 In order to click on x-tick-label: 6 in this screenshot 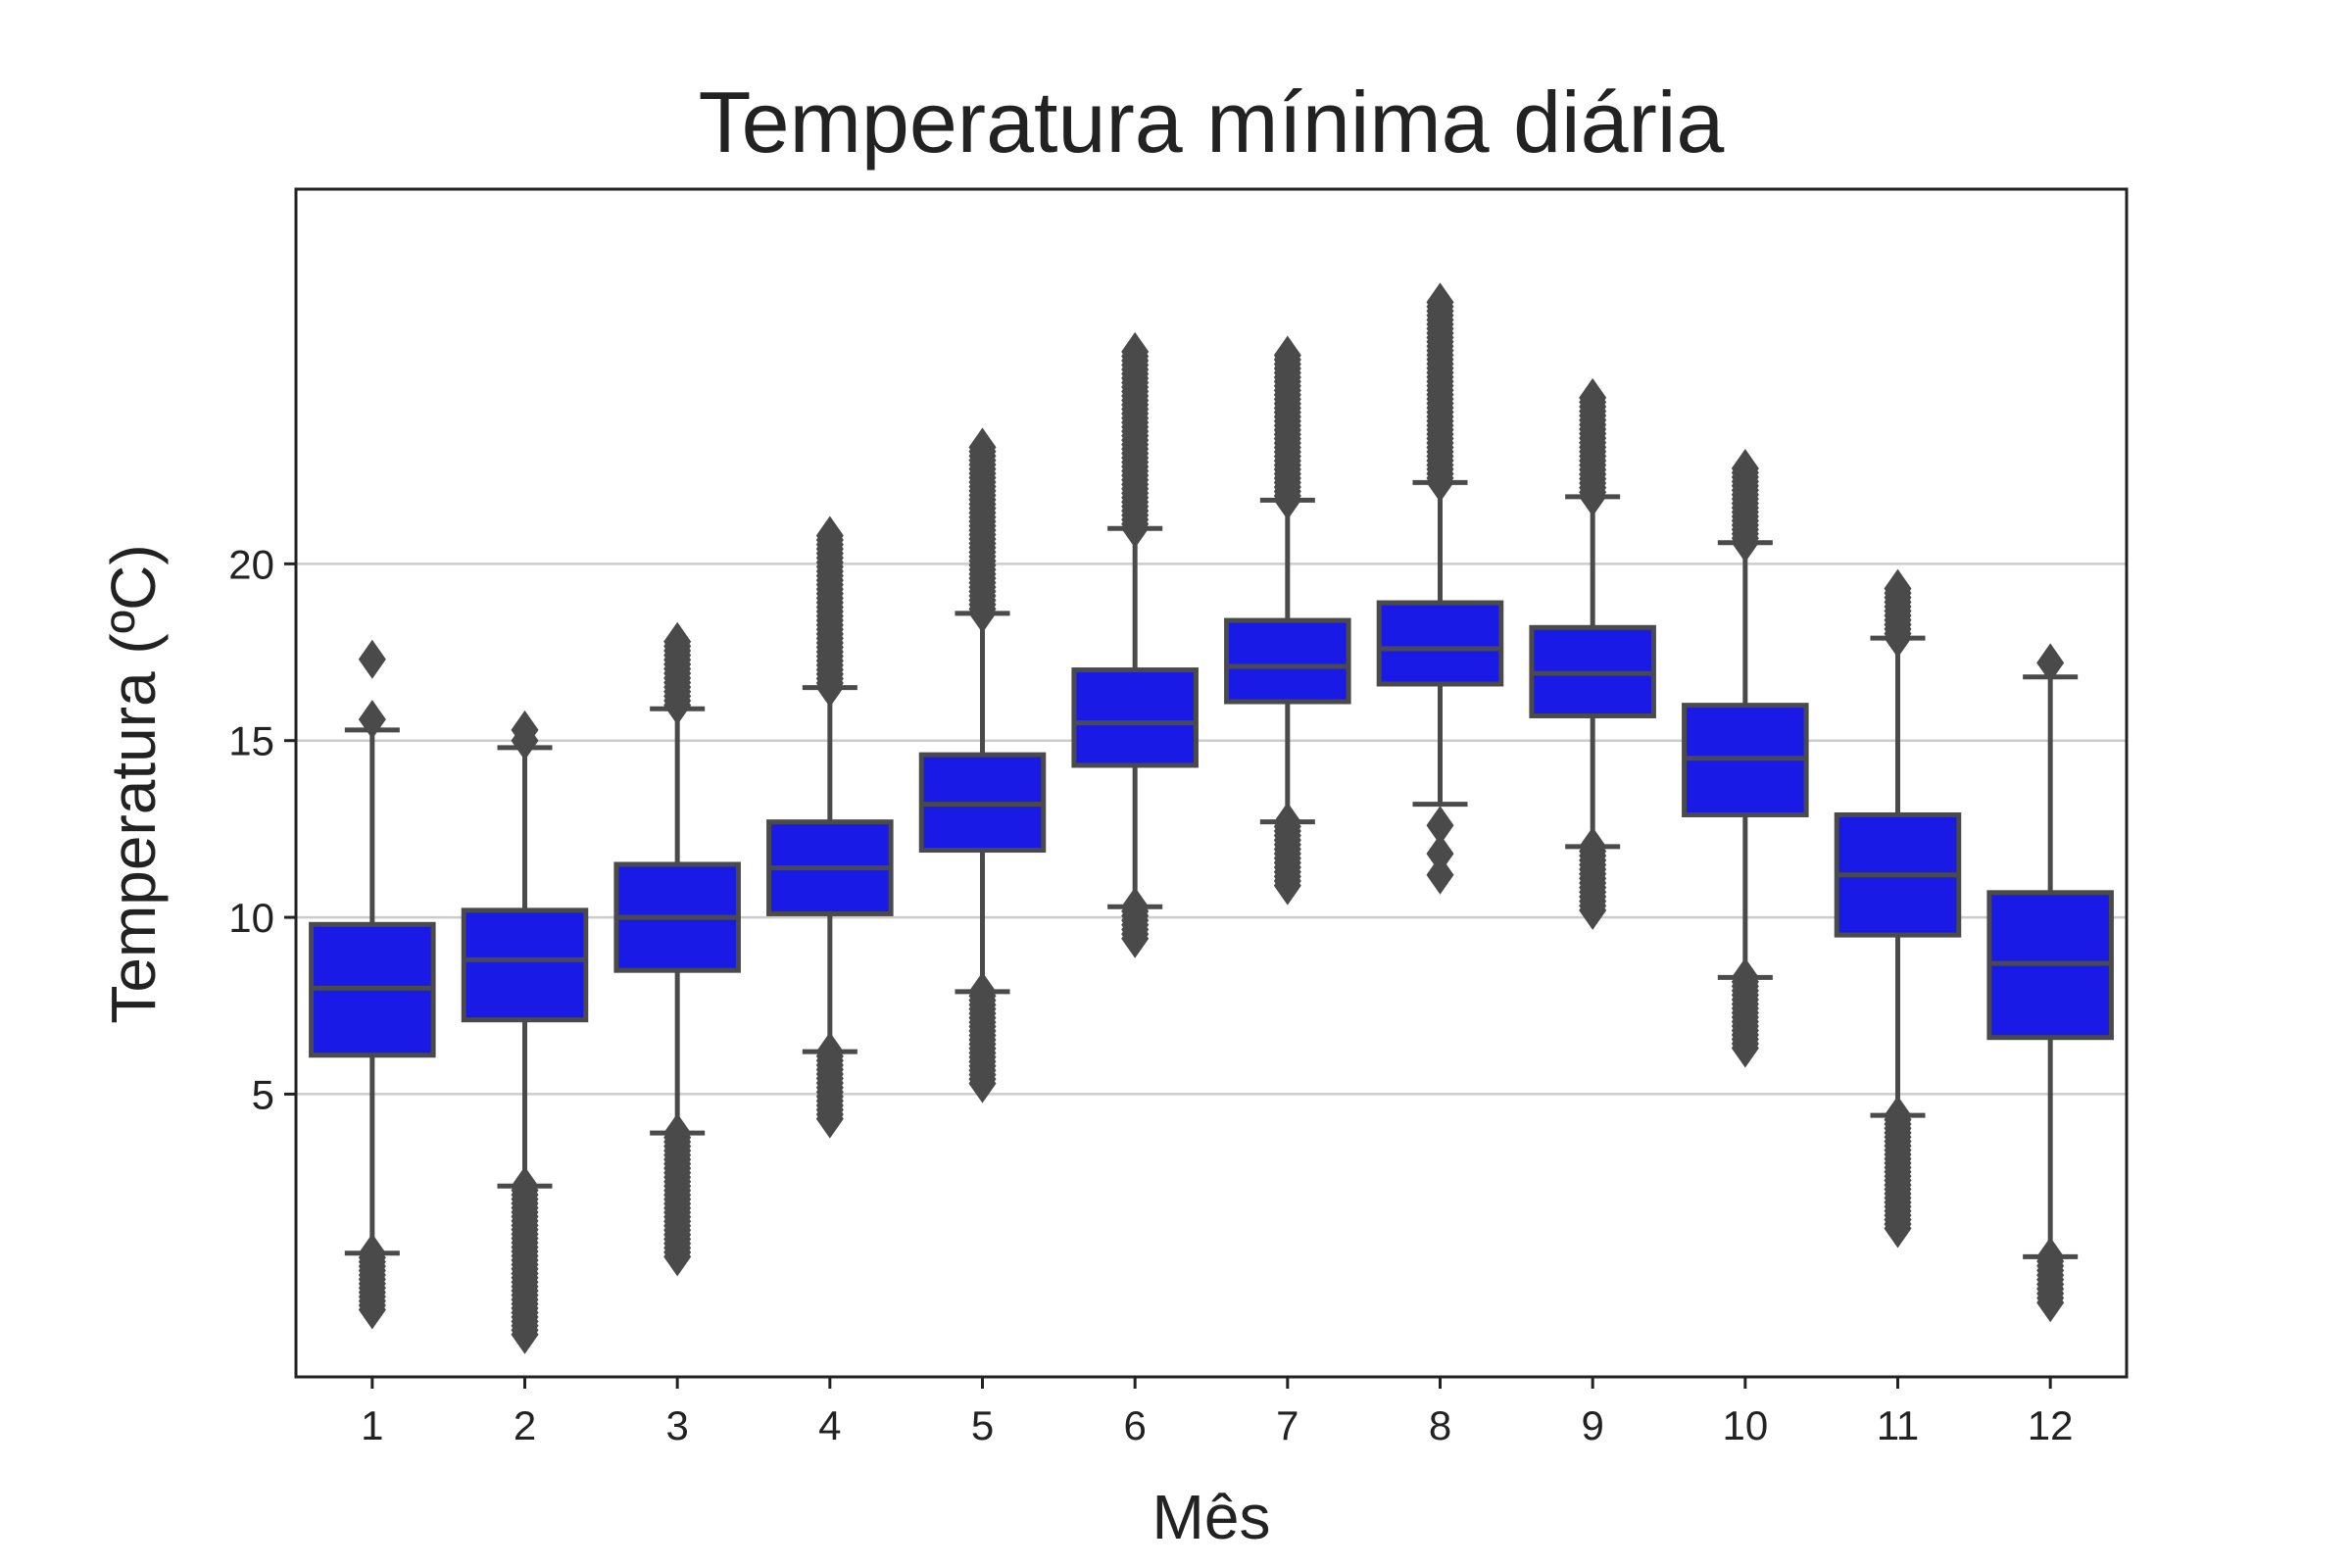, I will do `click(1134, 1425)`.